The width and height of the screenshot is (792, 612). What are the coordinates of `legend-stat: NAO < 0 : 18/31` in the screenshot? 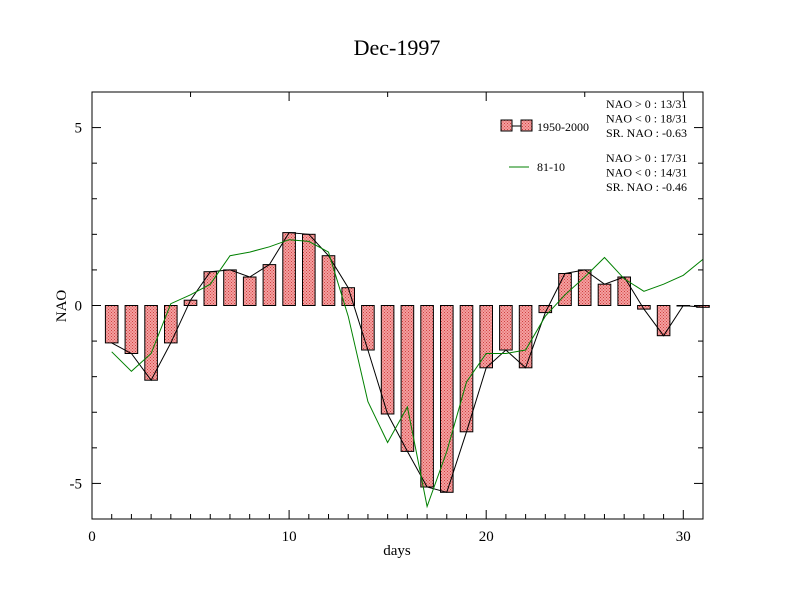 It's located at (646, 119).